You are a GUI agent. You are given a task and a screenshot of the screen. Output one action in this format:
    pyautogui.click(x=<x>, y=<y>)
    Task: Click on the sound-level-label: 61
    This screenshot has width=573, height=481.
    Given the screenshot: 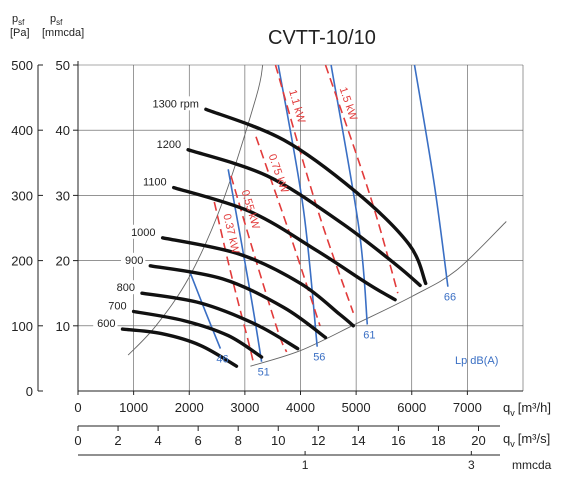 What is the action you would take?
    pyautogui.click(x=369, y=335)
    